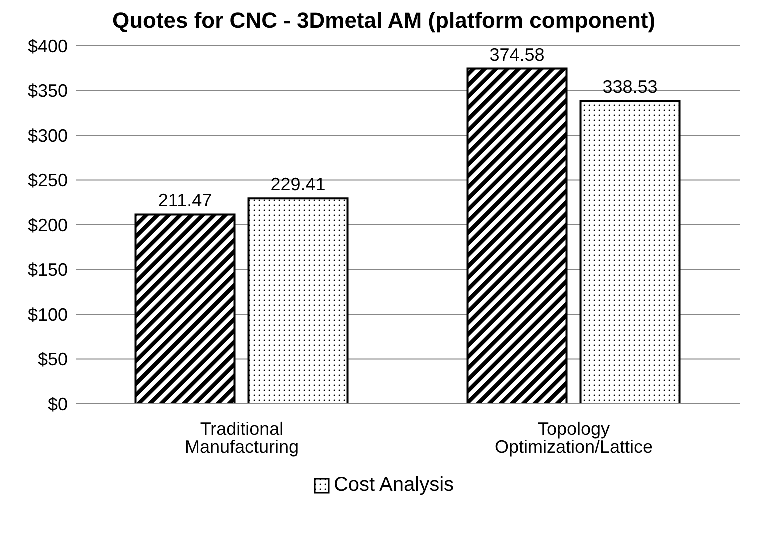 The height and width of the screenshot is (558, 768). Describe the element at coordinates (394, 485) in the screenshot. I see `legend-label: Cost Analysis` at that location.